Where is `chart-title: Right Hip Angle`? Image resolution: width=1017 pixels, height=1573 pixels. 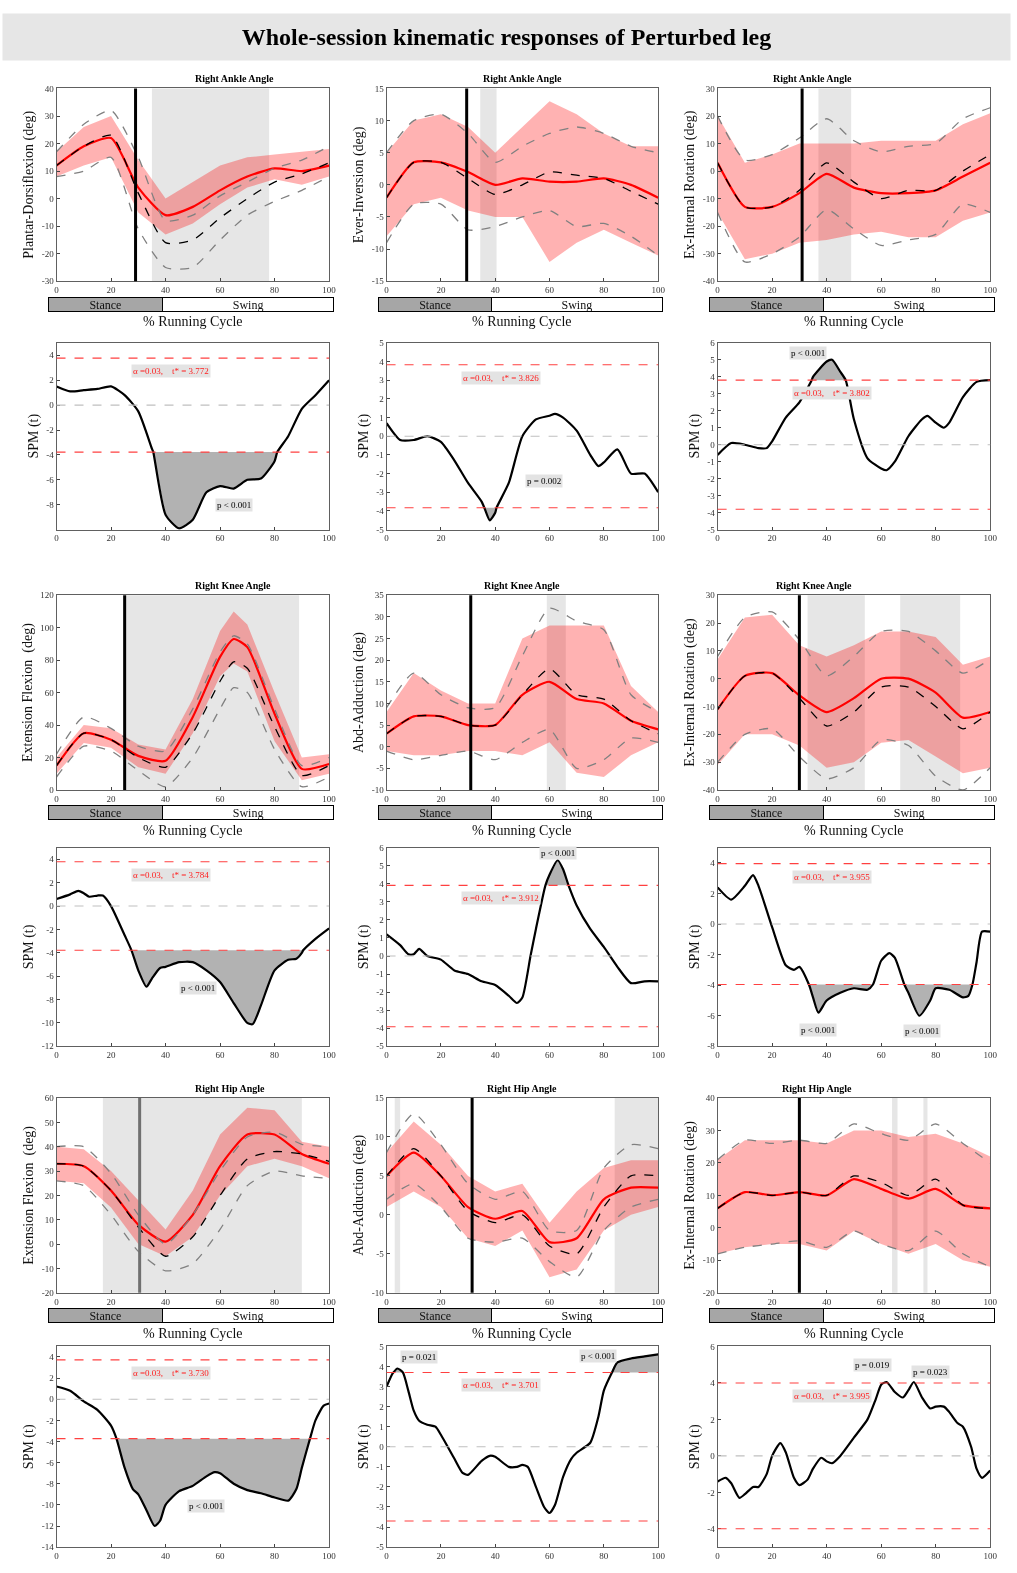 chart-title: Right Hip Angle is located at coordinates (230, 1088).